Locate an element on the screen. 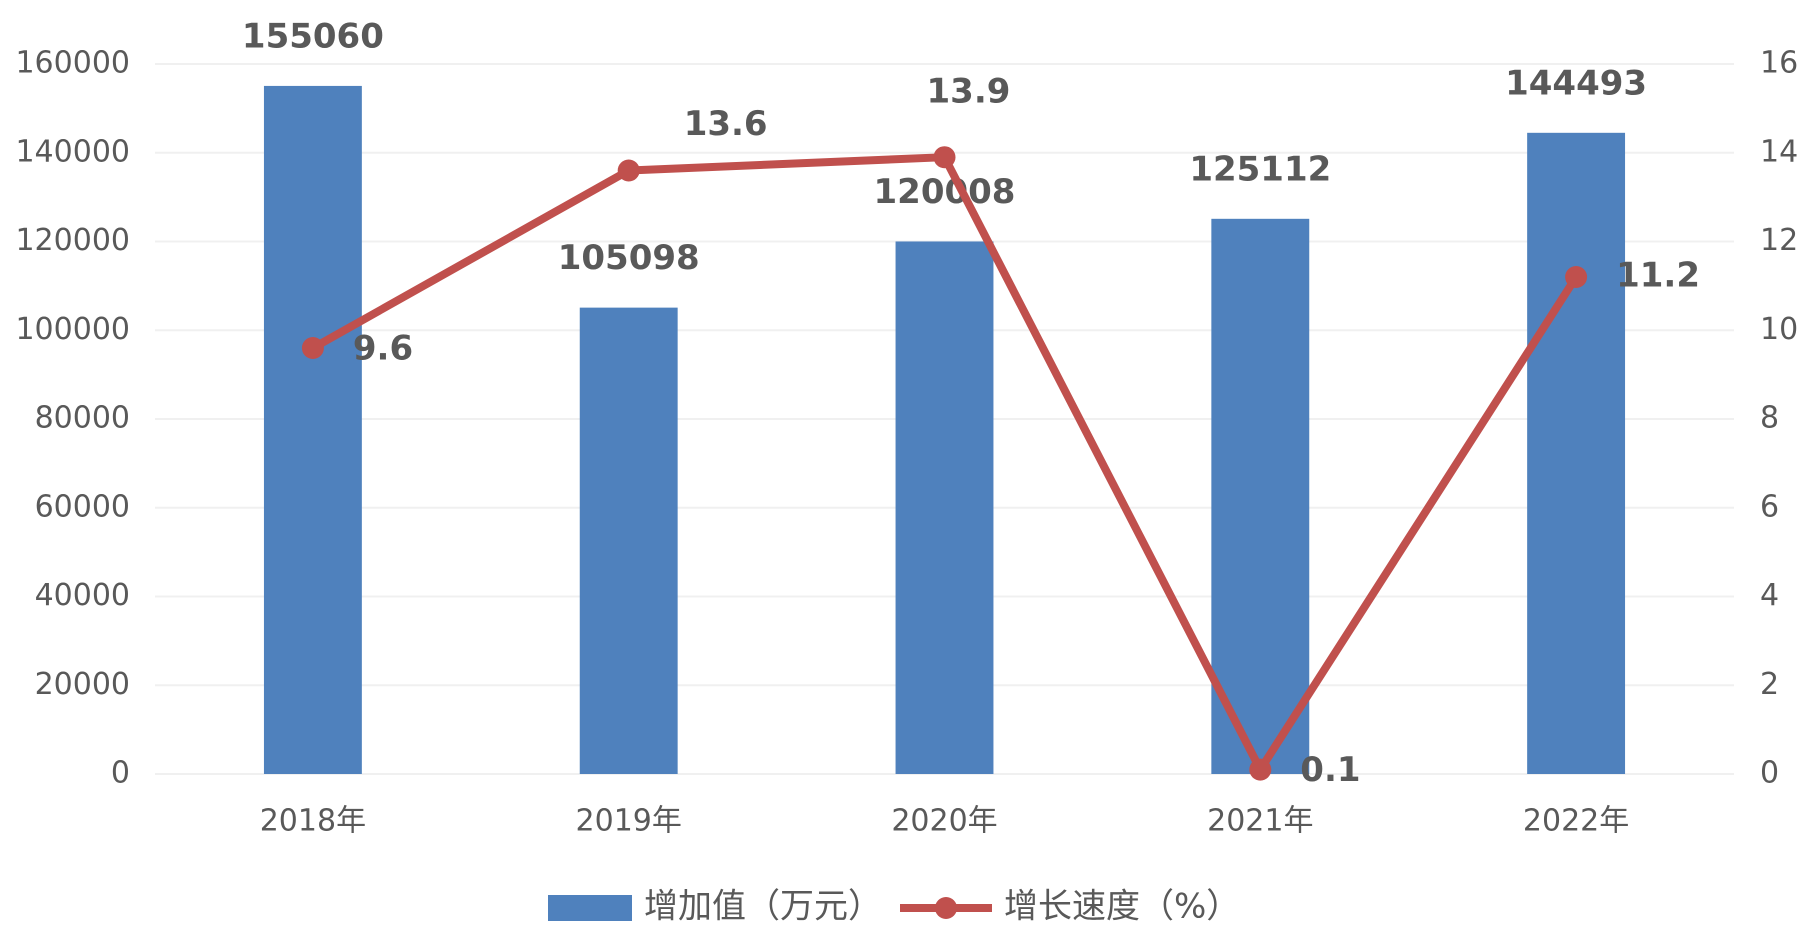 Image resolution: width=1798 pixels, height=937 pixels. y-tick-label: 0 is located at coordinates (120, 773).